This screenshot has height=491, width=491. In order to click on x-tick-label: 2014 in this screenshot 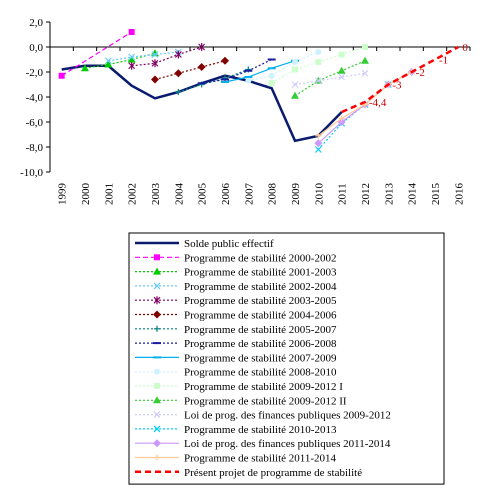, I will do `click(413, 194)`.